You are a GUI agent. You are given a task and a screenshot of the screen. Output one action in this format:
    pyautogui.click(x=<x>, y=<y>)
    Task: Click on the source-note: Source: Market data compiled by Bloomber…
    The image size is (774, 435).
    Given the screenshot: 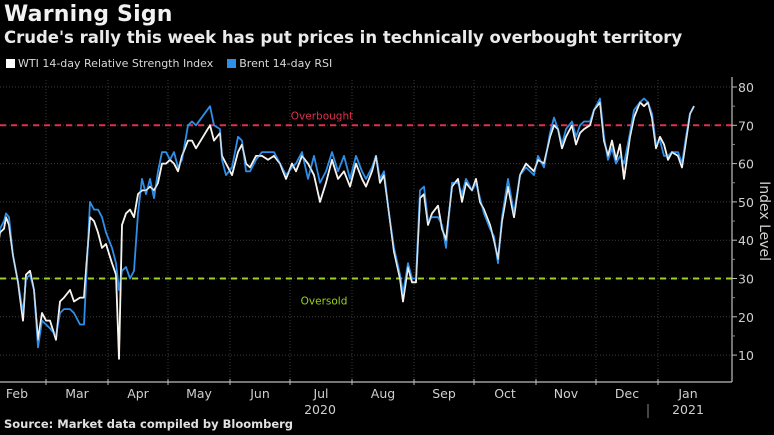 What is the action you would take?
    pyautogui.click(x=149, y=424)
    